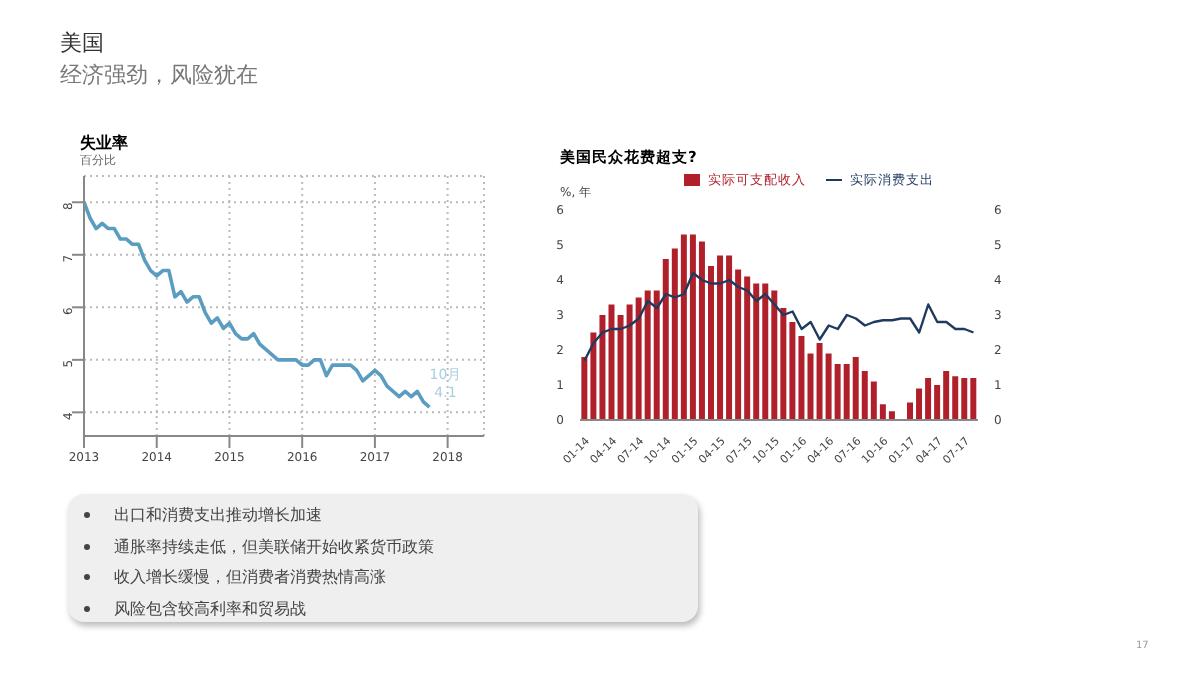 The image size is (1200, 674). What do you see at coordinates (159, 75) in the screenshot?
I see `text: 经济强劲，风险犹在` at bounding box center [159, 75].